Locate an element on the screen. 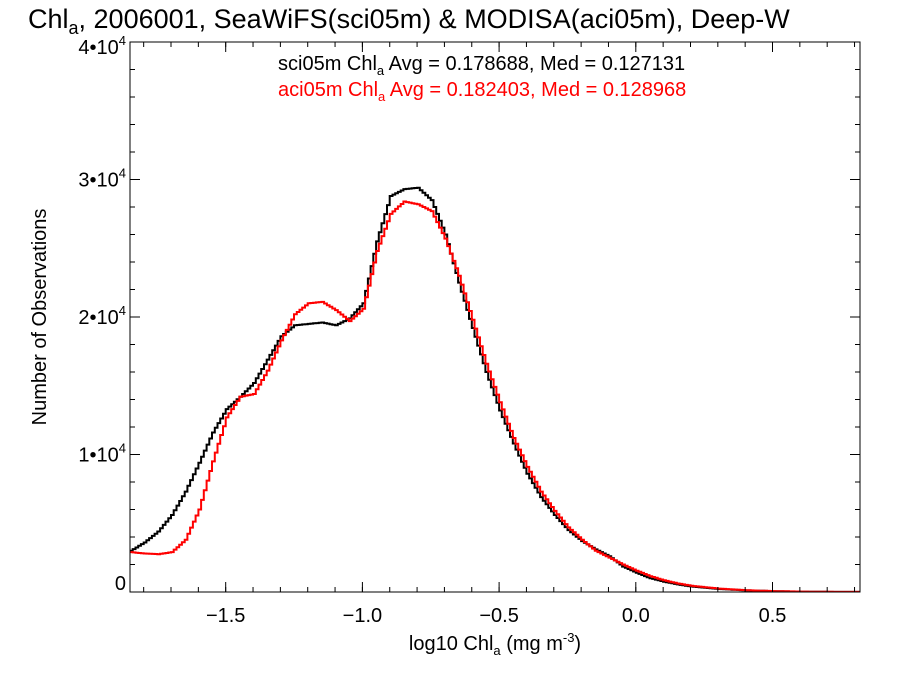 This screenshot has height=675, width=900. x-axis-label-close: ) is located at coordinates (577, 644).